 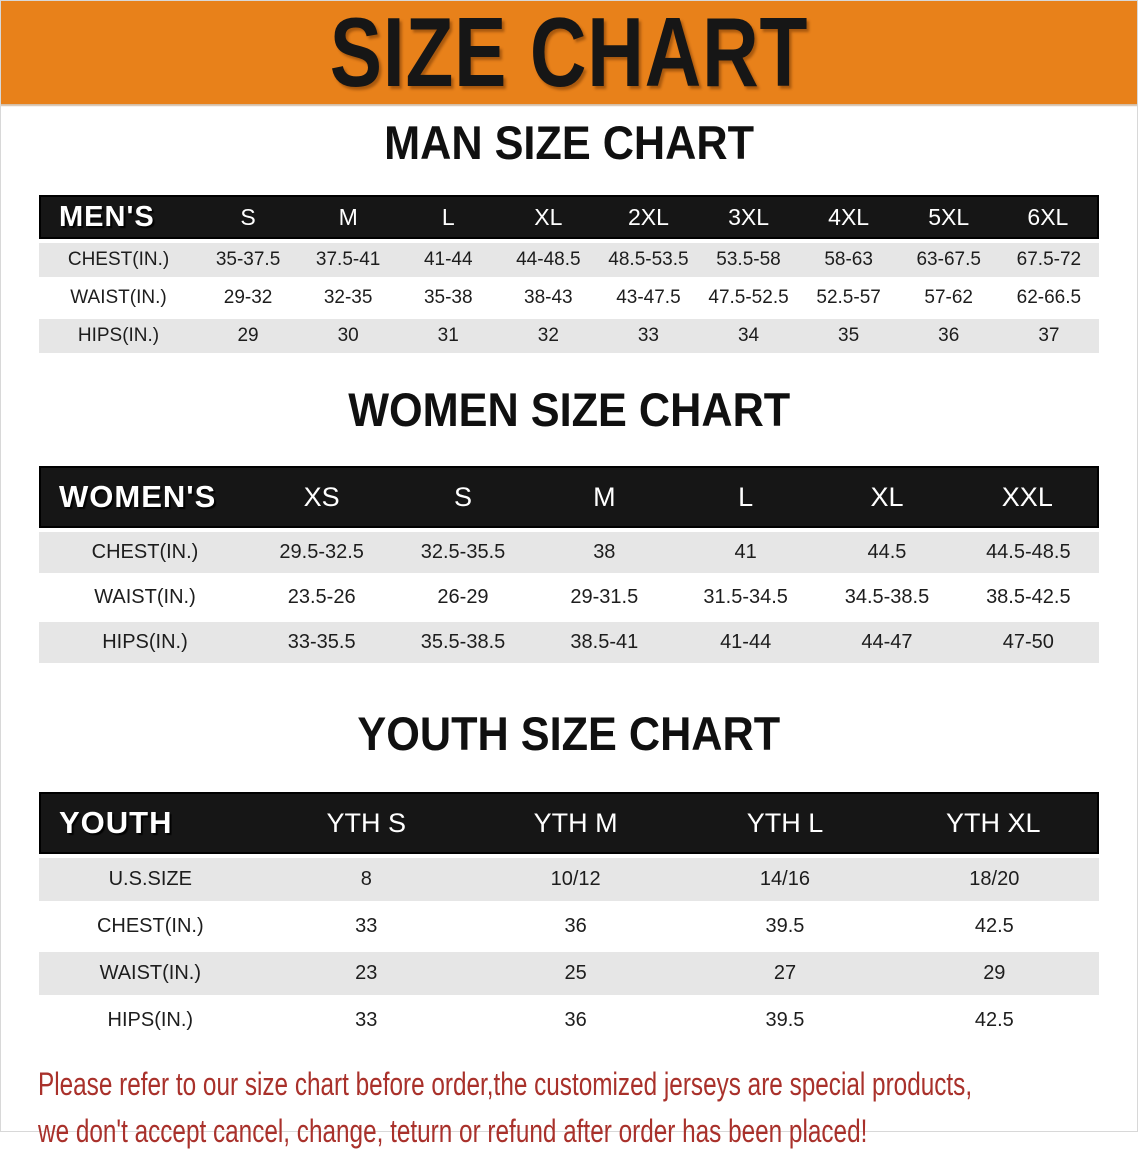 I want to click on youth-row-label: CHEST(IN.), so click(x=150, y=926).